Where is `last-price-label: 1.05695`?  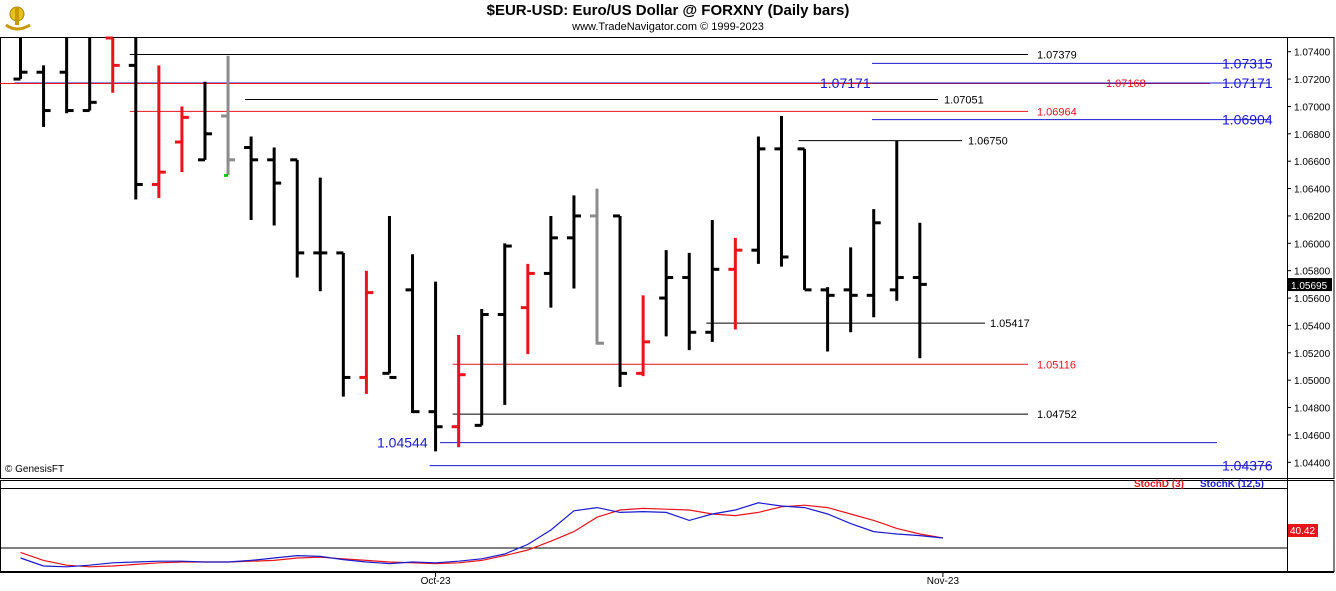 last-price-label: 1.05695 is located at coordinates (1309, 286).